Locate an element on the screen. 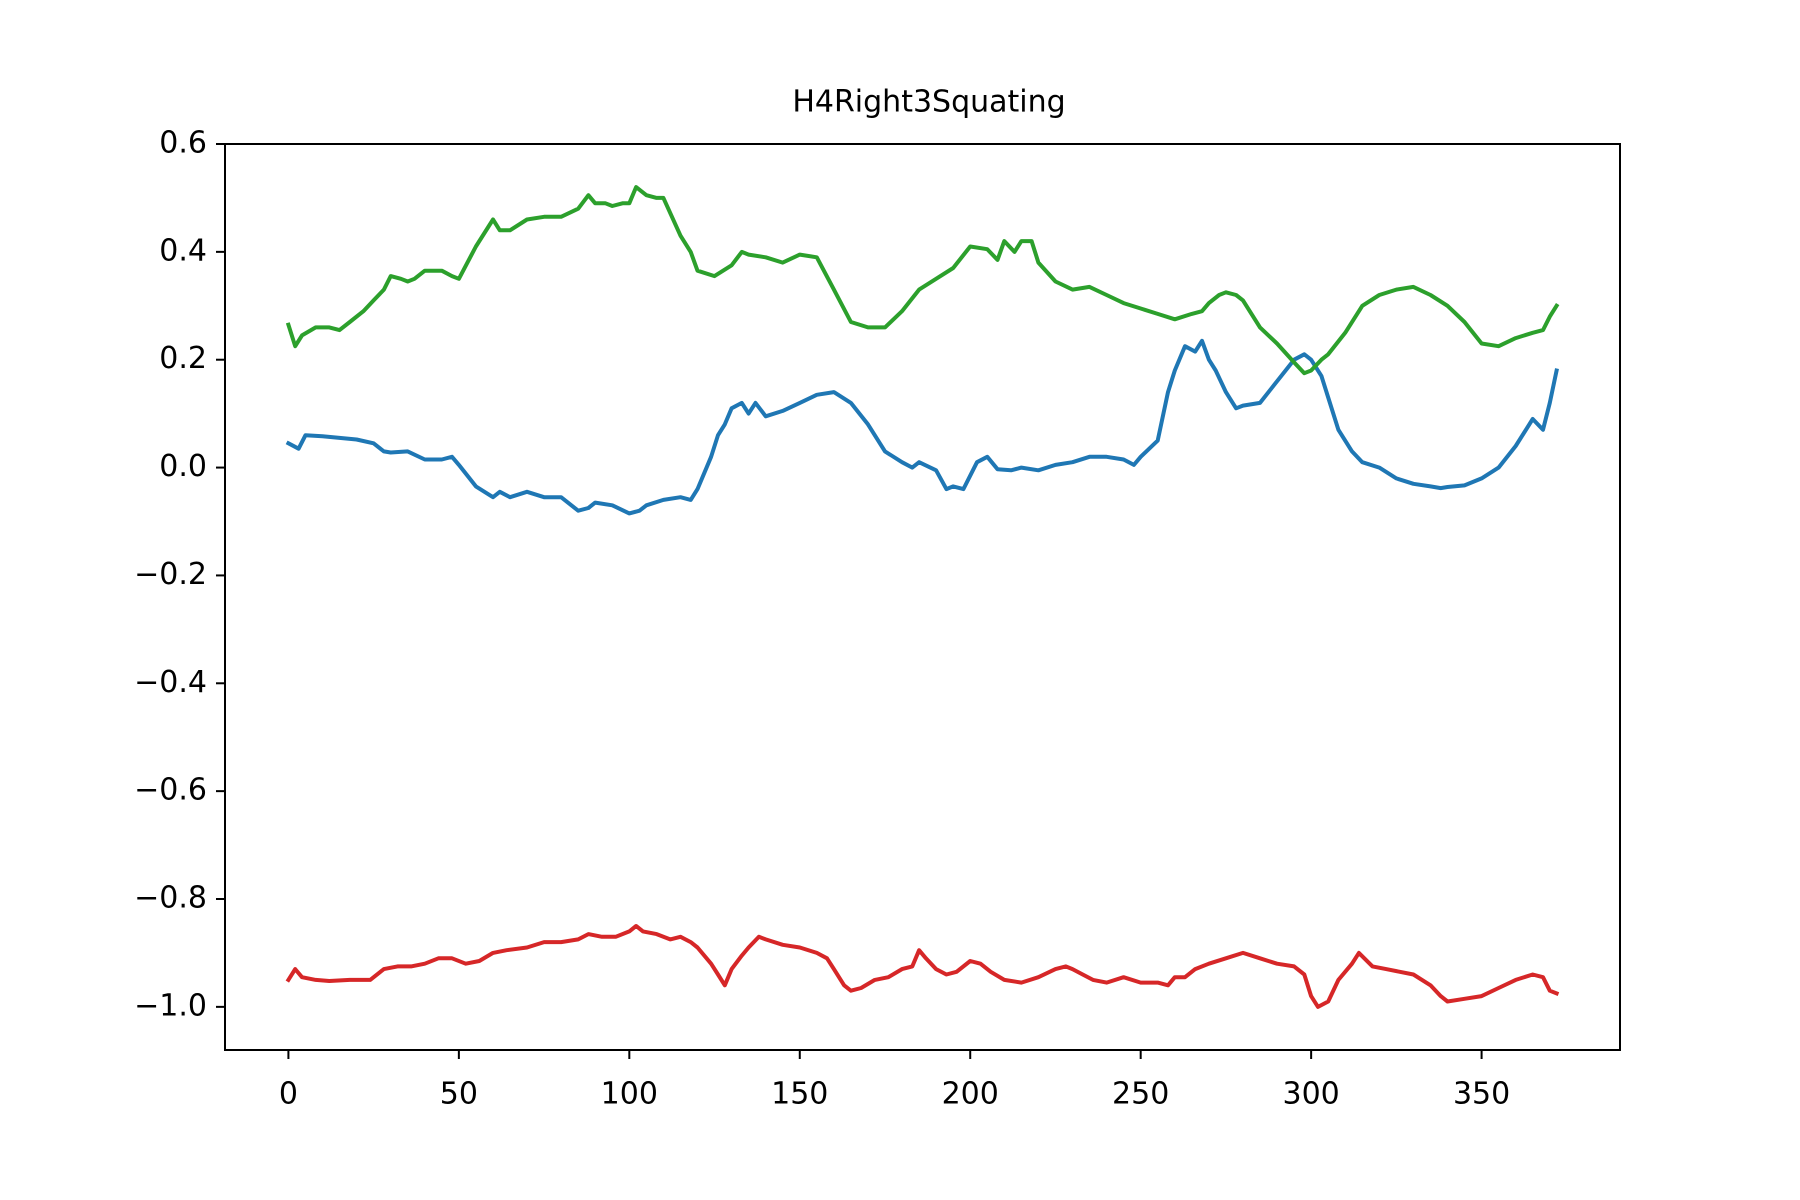  x-tick-label: 300 is located at coordinates (1311, 1094).